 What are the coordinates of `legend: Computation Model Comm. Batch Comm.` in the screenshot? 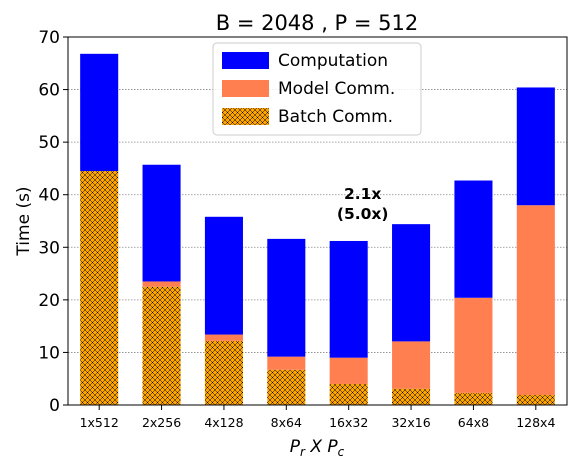 It's located at (317, 89).